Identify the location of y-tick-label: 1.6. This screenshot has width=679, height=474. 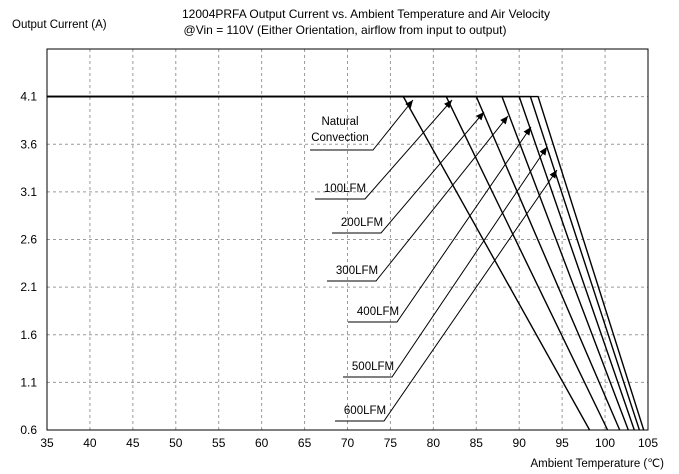
(28, 335).